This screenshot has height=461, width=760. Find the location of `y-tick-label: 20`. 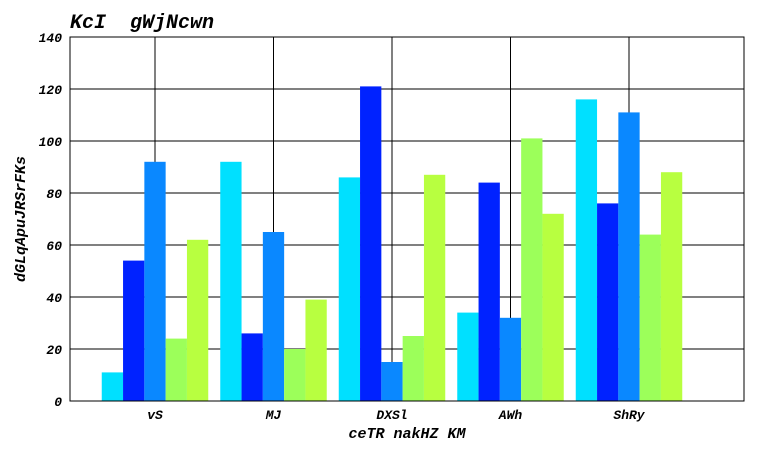

y-tick-label: 20 is located at coordinates (54, 350).